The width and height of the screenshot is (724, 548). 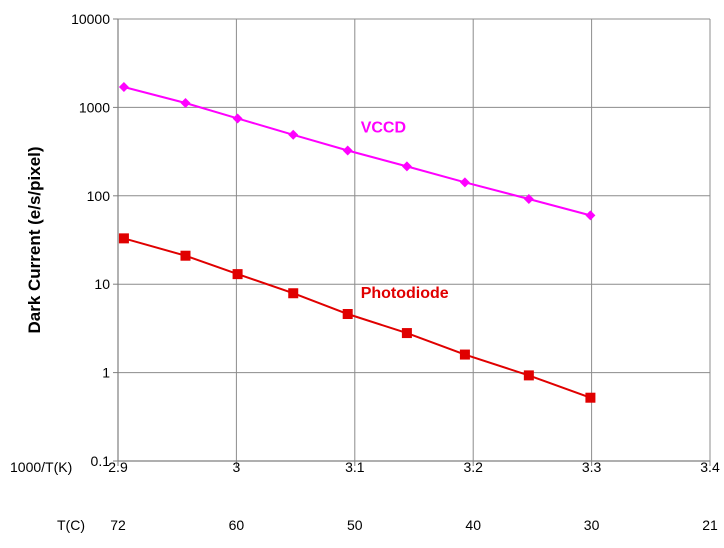 What do you see at coordinates (90, 19) in the screenshot?
I see `y-tick-label: 10000` at bounding box center [90, 19].